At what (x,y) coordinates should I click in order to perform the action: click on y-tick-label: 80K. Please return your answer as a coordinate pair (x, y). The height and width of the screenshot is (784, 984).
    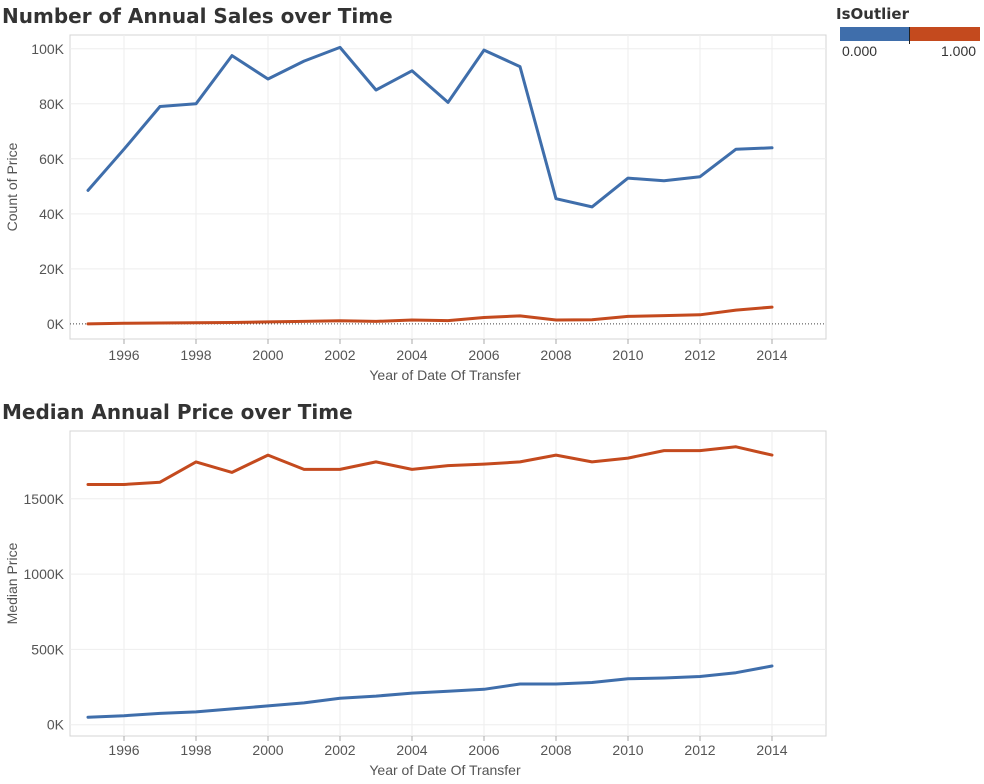
    Looking at the image, I should click on (52, 104).